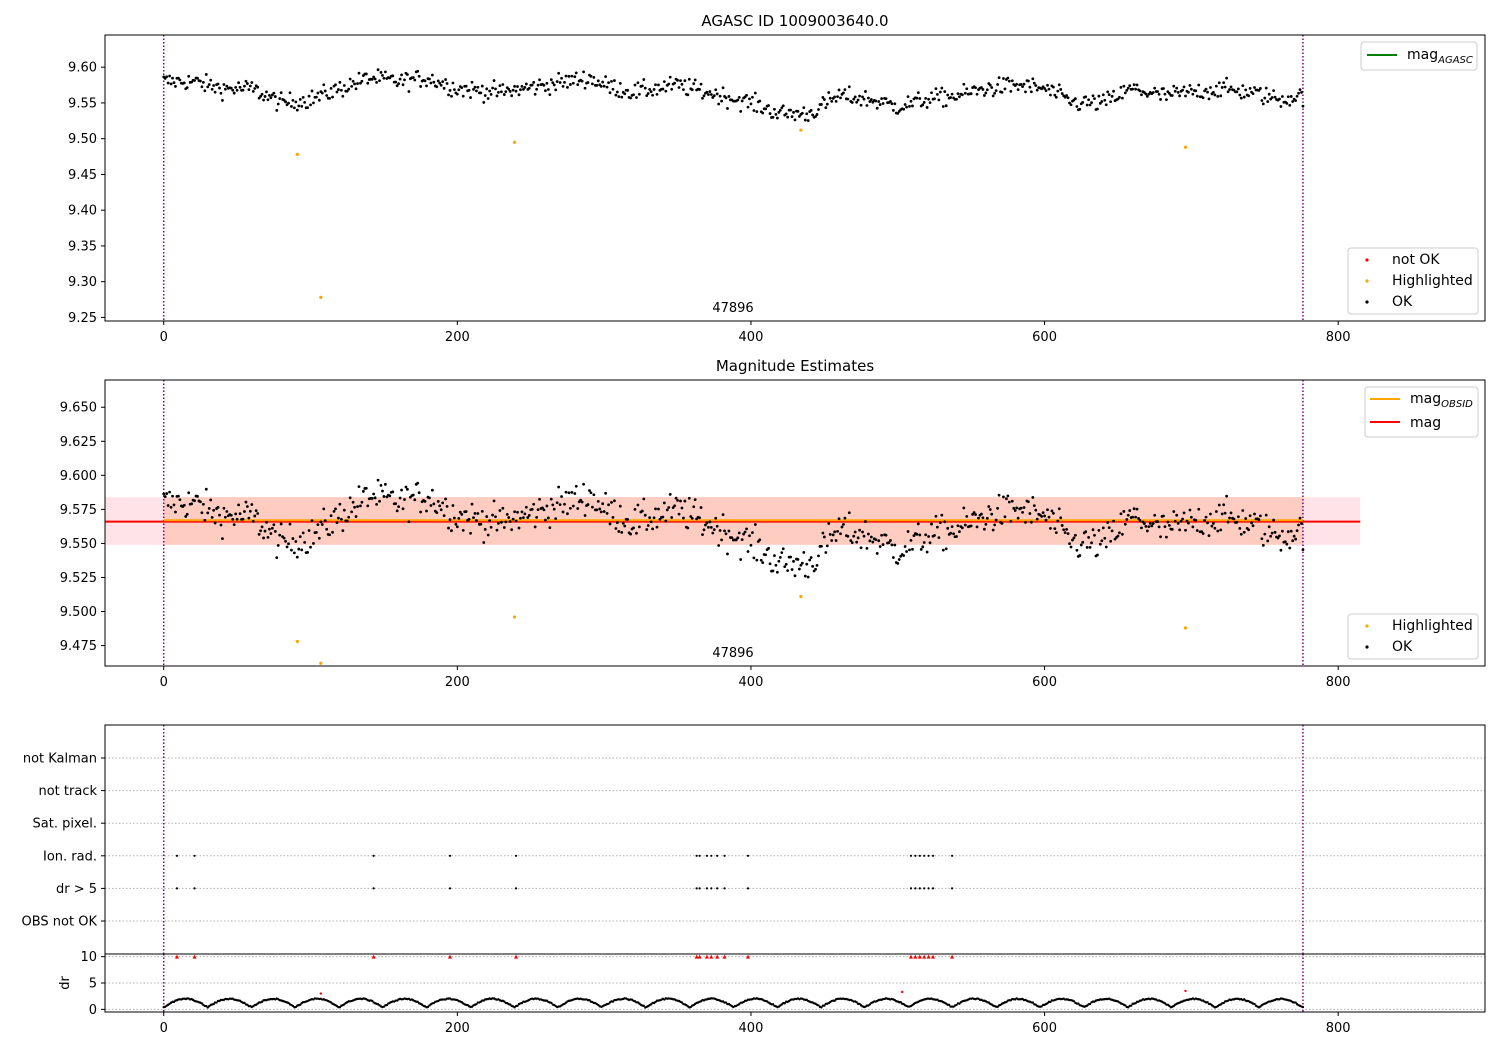 This screenshot has height=1050, width=1500. What do you see at coordinates (1416, 260) in the screenshot?
I see `legend-label-not-ok: not OK` at bounding box center [1416, 260].